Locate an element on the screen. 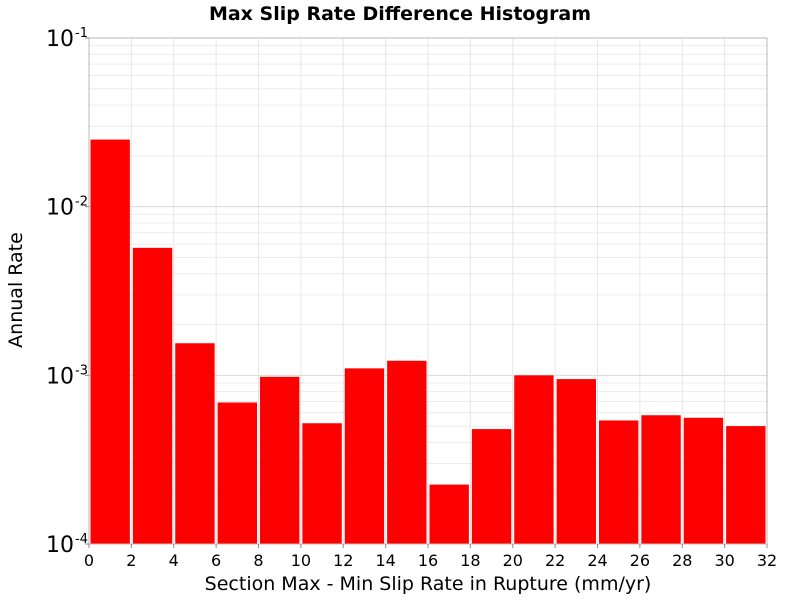 The image size is (800, 600). x-tick-label: 6 is located at coordinates (216, 560).